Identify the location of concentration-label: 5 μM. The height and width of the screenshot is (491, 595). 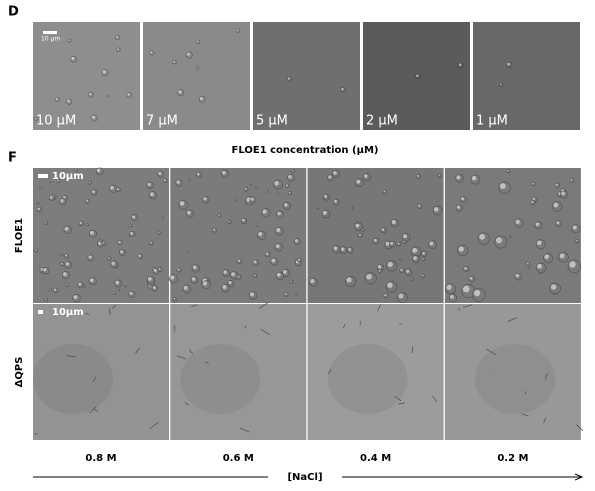
(272, 121).